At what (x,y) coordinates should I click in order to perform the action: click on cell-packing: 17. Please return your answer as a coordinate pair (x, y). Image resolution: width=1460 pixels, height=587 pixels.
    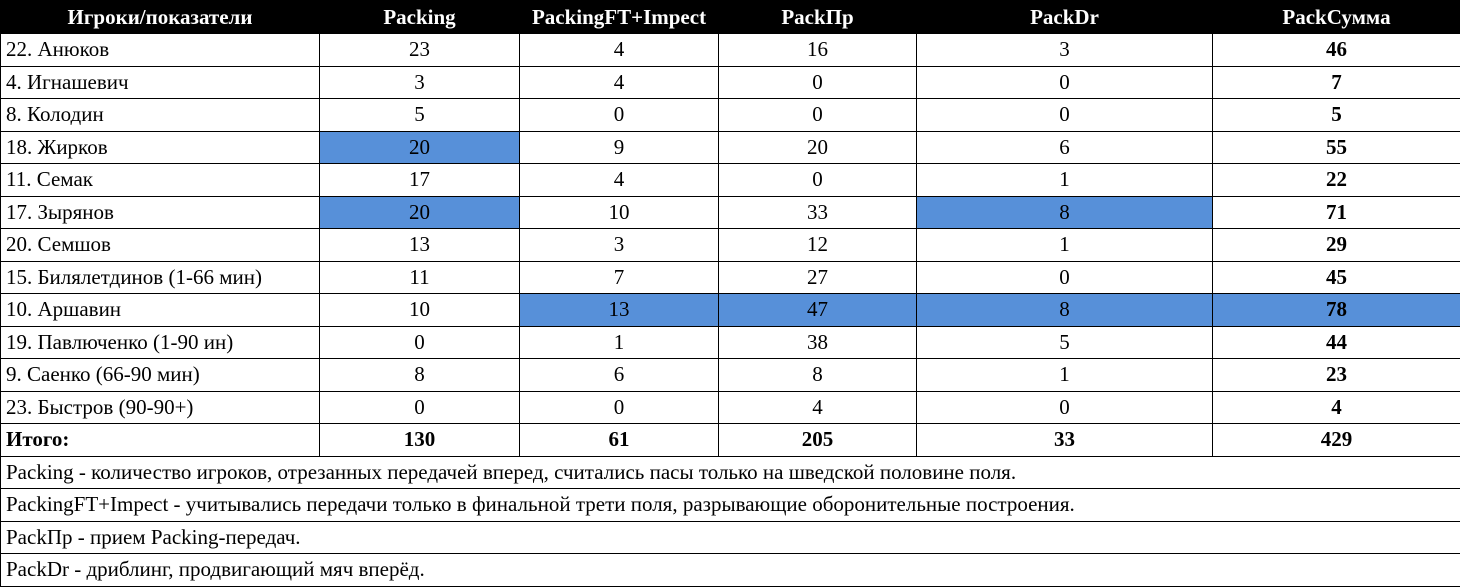
    Looking at the image, I should click on (419, 180).